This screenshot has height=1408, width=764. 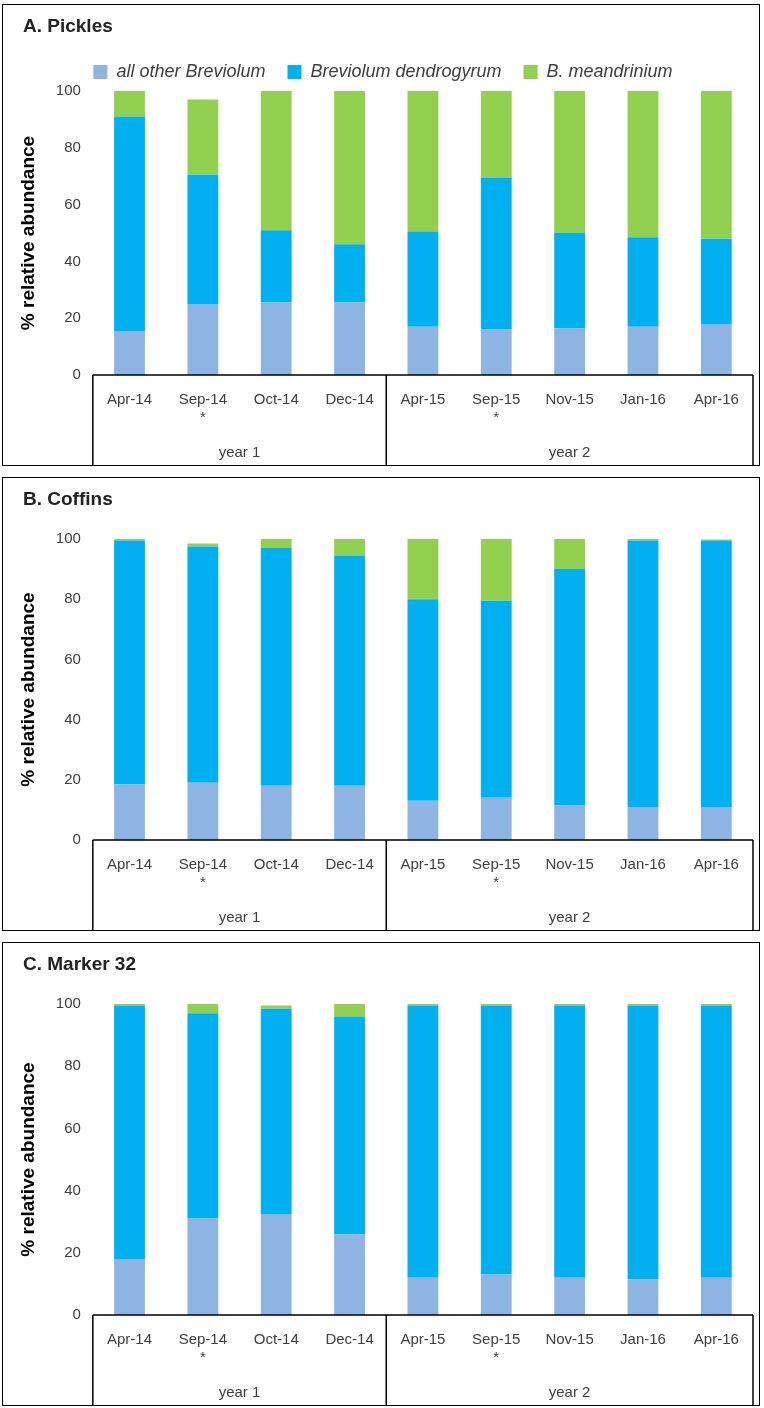 I want to click on chart-title: C. Marker 32, so click(x=80, y=964).